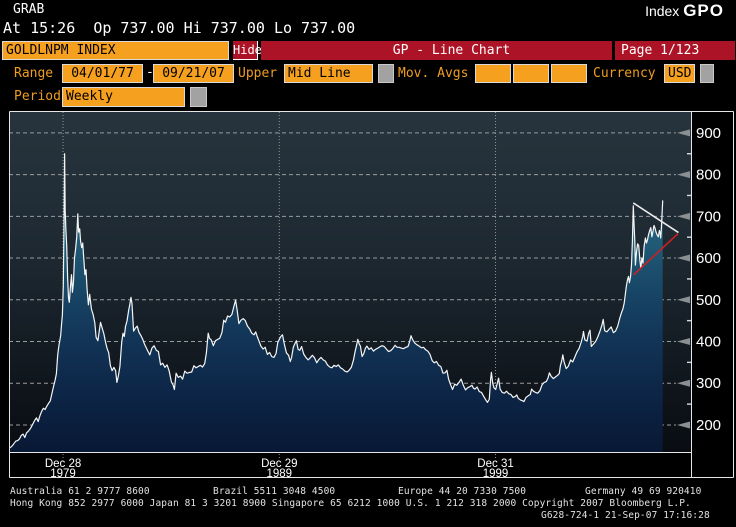 The image size is (736, 527). What do you see at coordinates (80, 491) in the screenshot?
I see `footer-australia: Australia 61 2 9777 8600` at bounding box center [80, 491].